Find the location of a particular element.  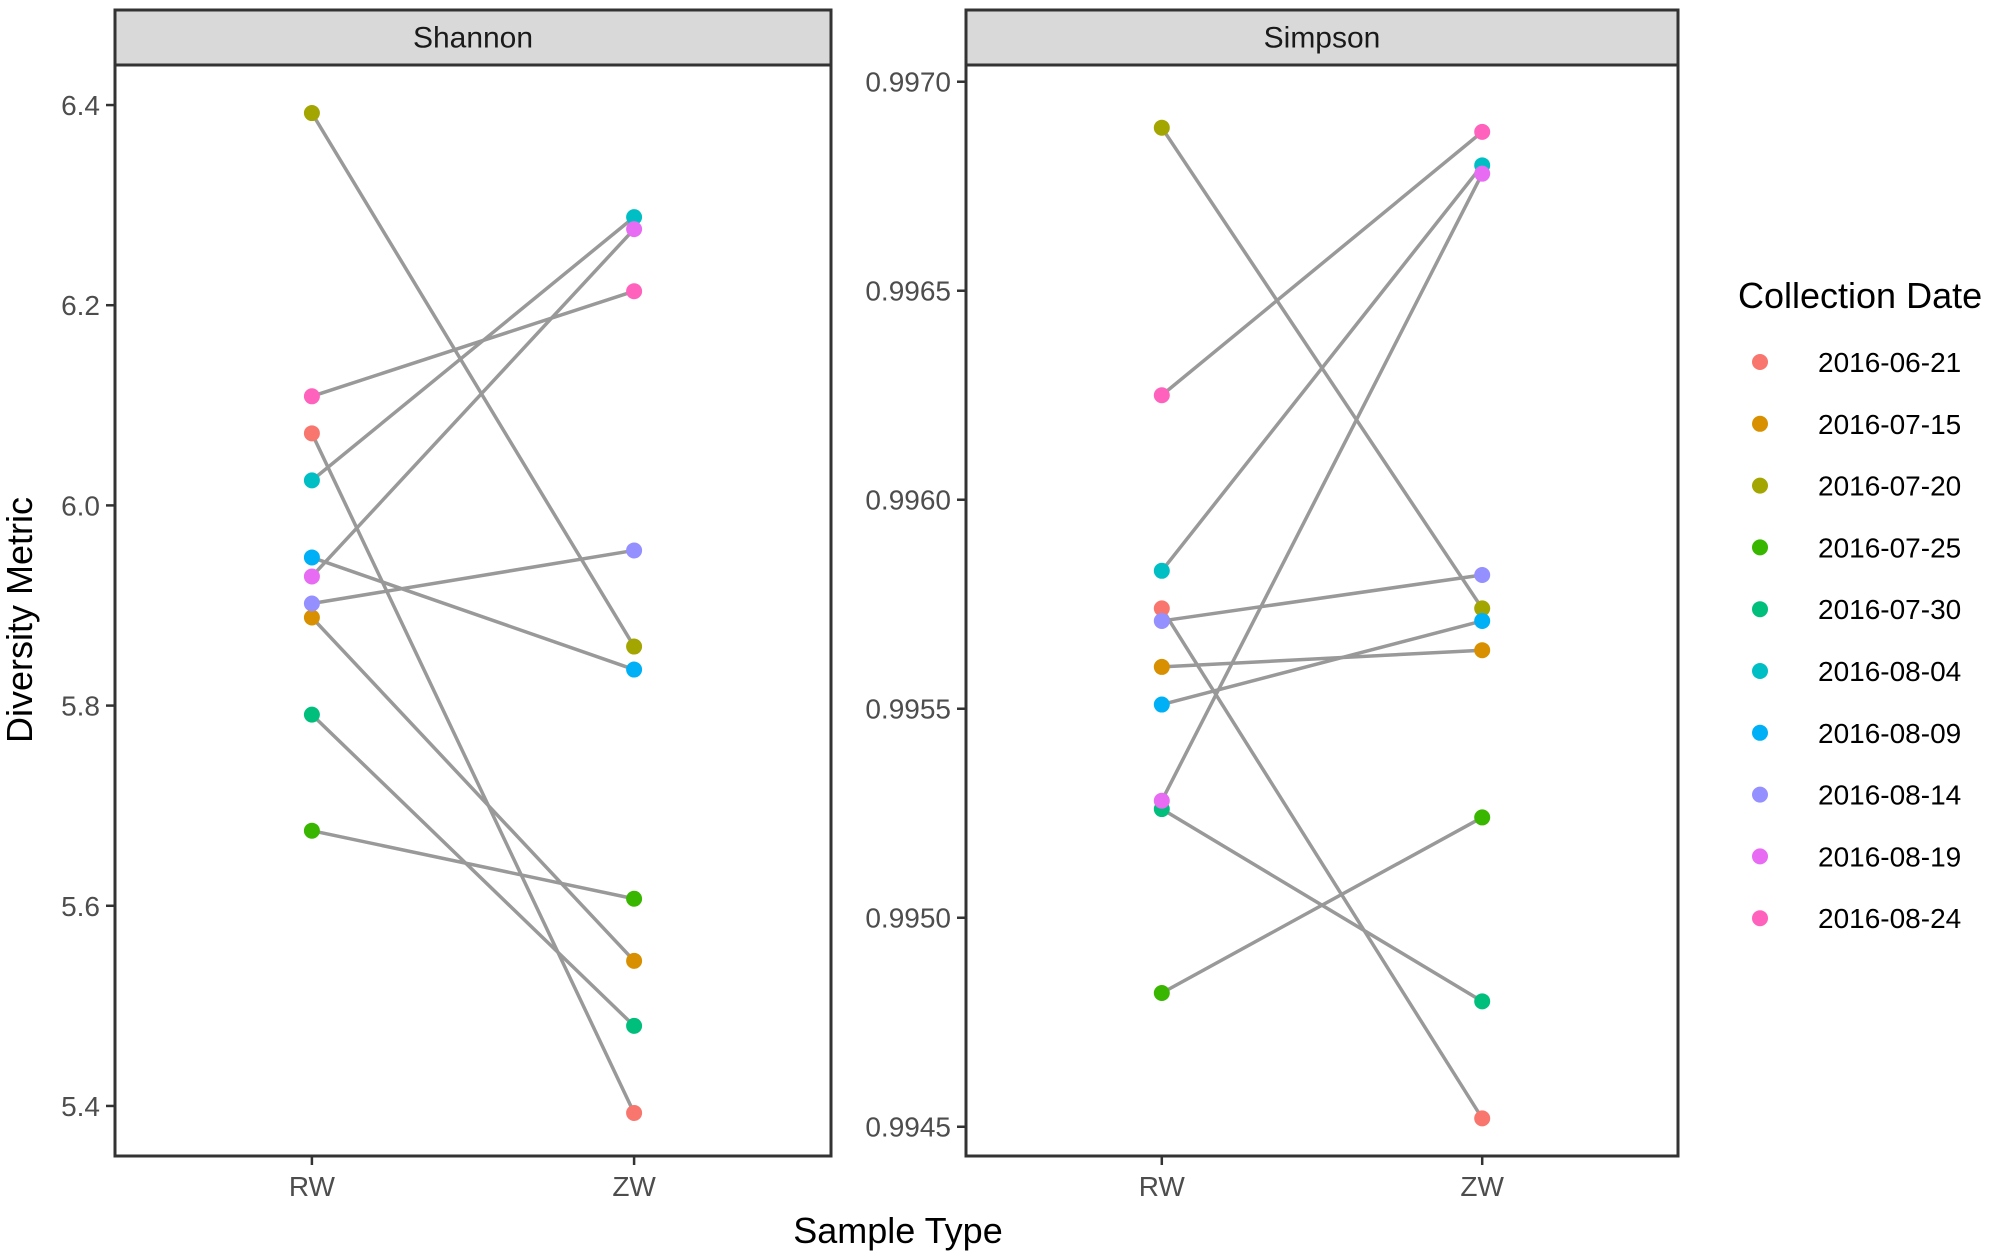

y-tick-label: 6.2 is located at coordinates (80, 305).